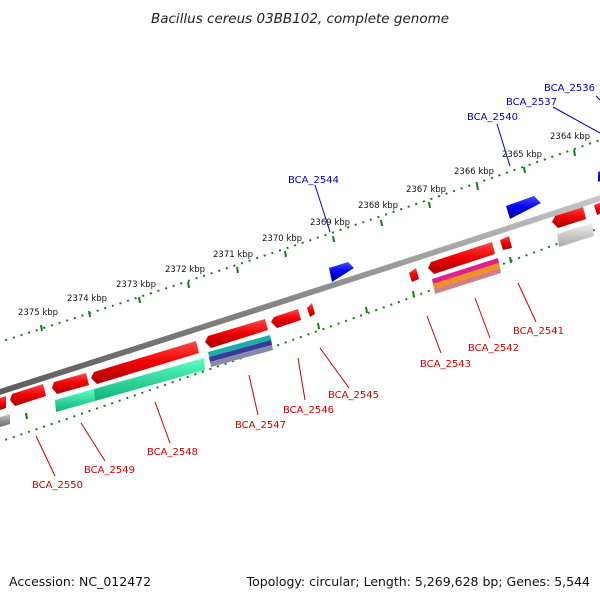  Describe the element at coordinates (136, 285) in the screenshot. I see `tick-label-2373: 2373 kbp` at that location.